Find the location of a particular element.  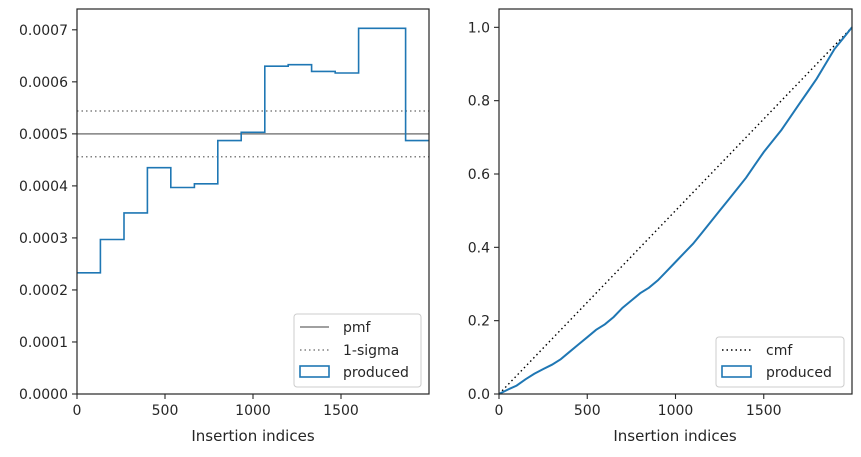

legend-pmf-label: pmf is located at coordinates (357, 328).